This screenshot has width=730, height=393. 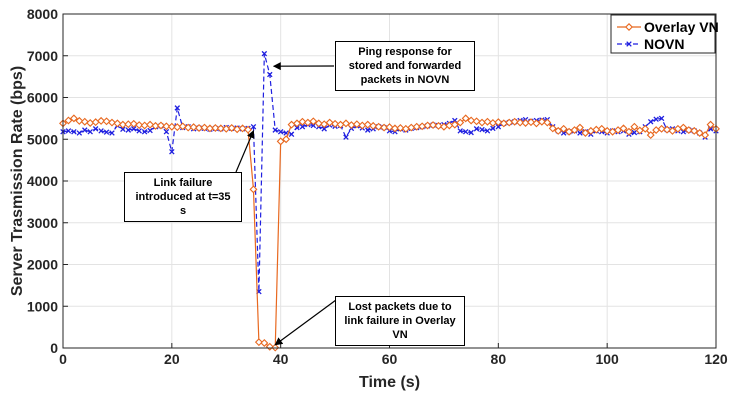 What do you see at coordinates (389, 382) in the screenshot?
I see `x-axis-label: Time (s)` at bounding box center [389, 382].